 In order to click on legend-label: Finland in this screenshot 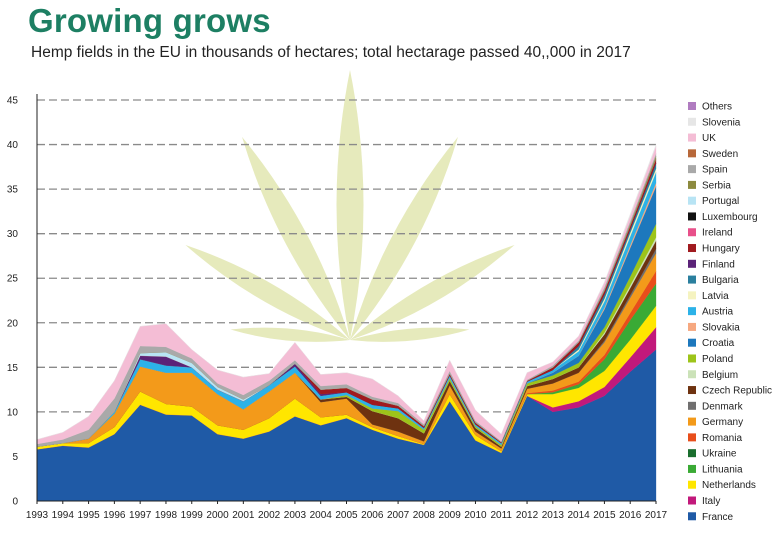, I will do `click(718, 264)`.